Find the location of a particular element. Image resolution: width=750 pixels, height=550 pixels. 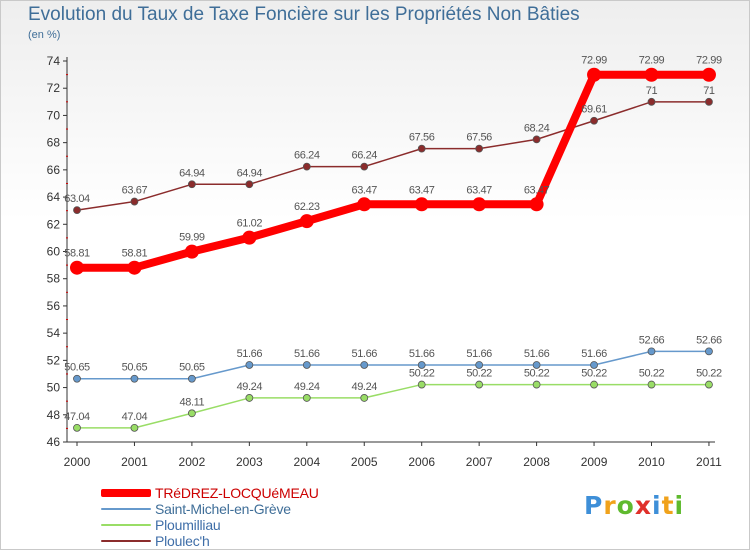

data-label: 63.04 is located at coordinates (77, 199).